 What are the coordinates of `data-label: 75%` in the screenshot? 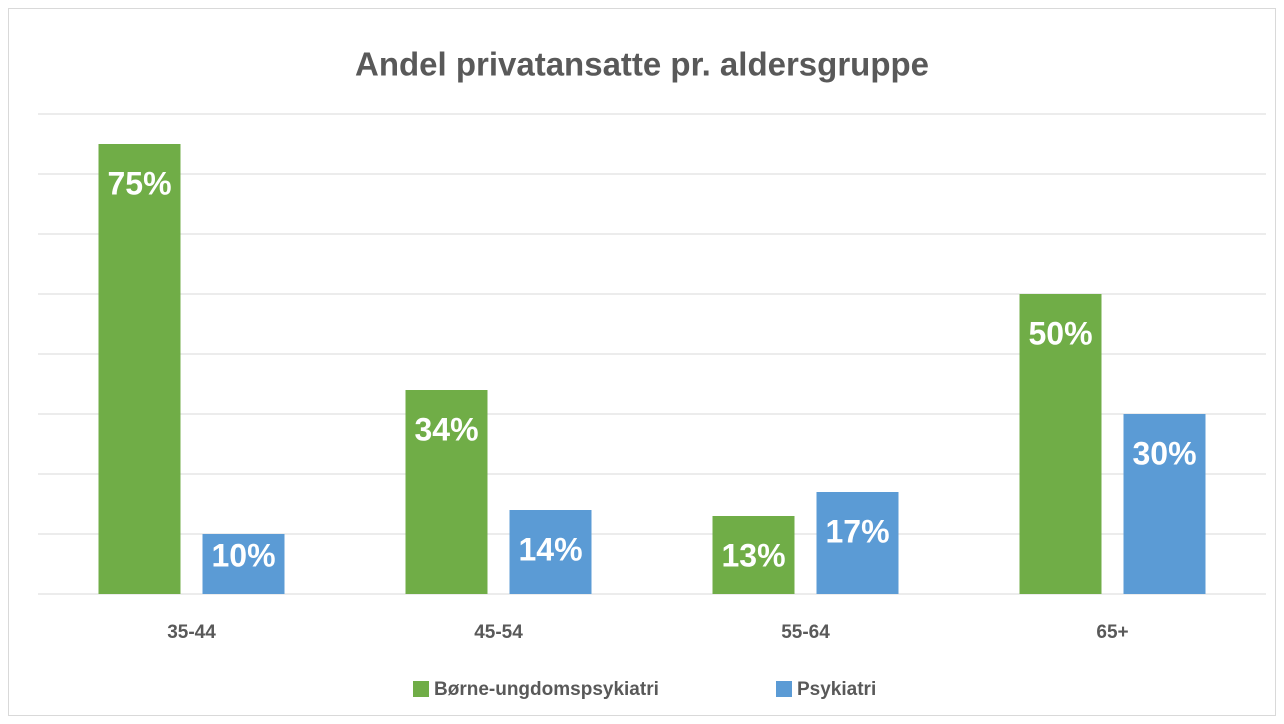 It's located at (139, 183).